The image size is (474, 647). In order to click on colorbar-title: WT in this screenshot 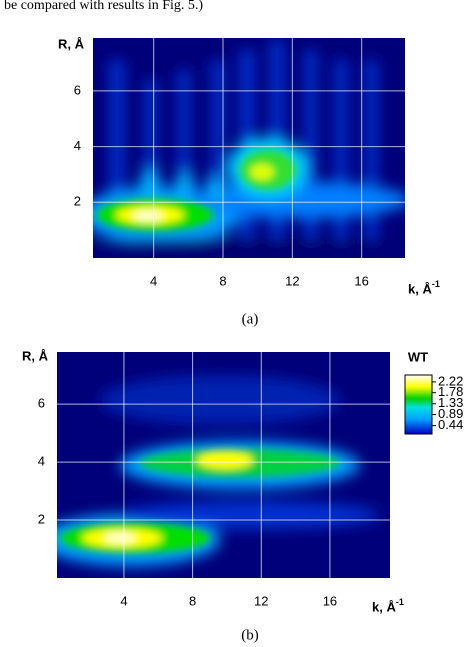, I will do `click(418, 356)`.